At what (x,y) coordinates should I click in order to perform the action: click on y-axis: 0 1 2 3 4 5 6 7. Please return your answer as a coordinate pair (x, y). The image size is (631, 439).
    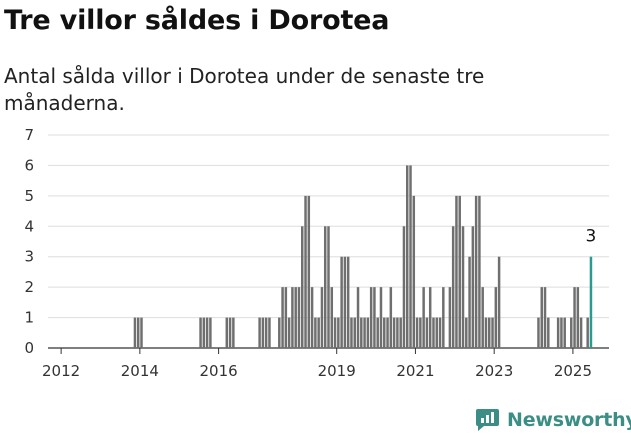
    Looking at the image, I should click on (29, 241).